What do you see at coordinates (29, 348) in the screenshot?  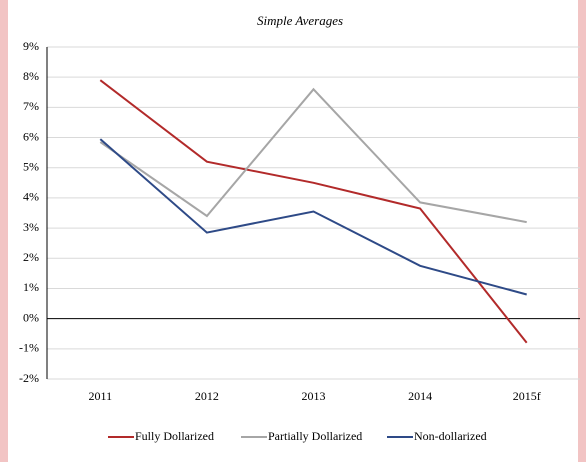 I see `y-tick-label: -1%` at bounding box center [29, 348].